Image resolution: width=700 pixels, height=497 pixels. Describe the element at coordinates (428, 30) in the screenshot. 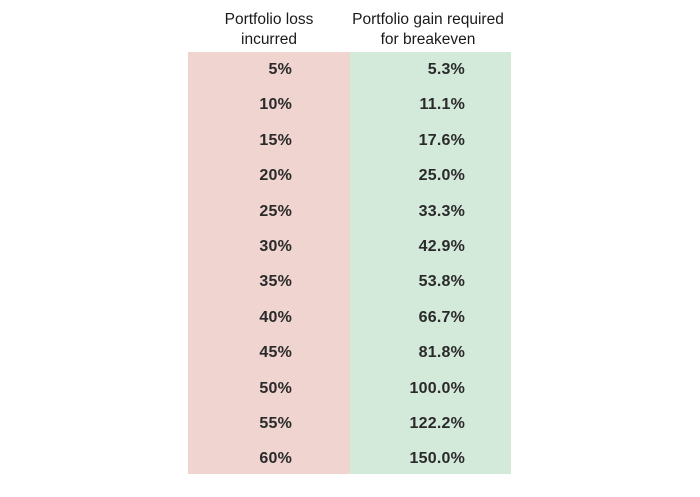

I see `gain-column-header: Portfolio gain required for breakeven` at that location.